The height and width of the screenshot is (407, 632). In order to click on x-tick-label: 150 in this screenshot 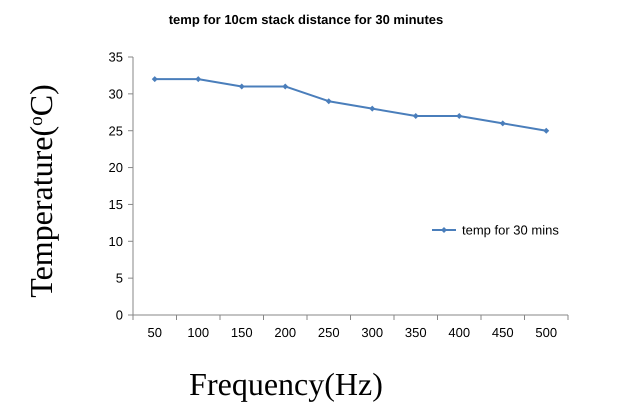, I will do `click(241, 332)`.